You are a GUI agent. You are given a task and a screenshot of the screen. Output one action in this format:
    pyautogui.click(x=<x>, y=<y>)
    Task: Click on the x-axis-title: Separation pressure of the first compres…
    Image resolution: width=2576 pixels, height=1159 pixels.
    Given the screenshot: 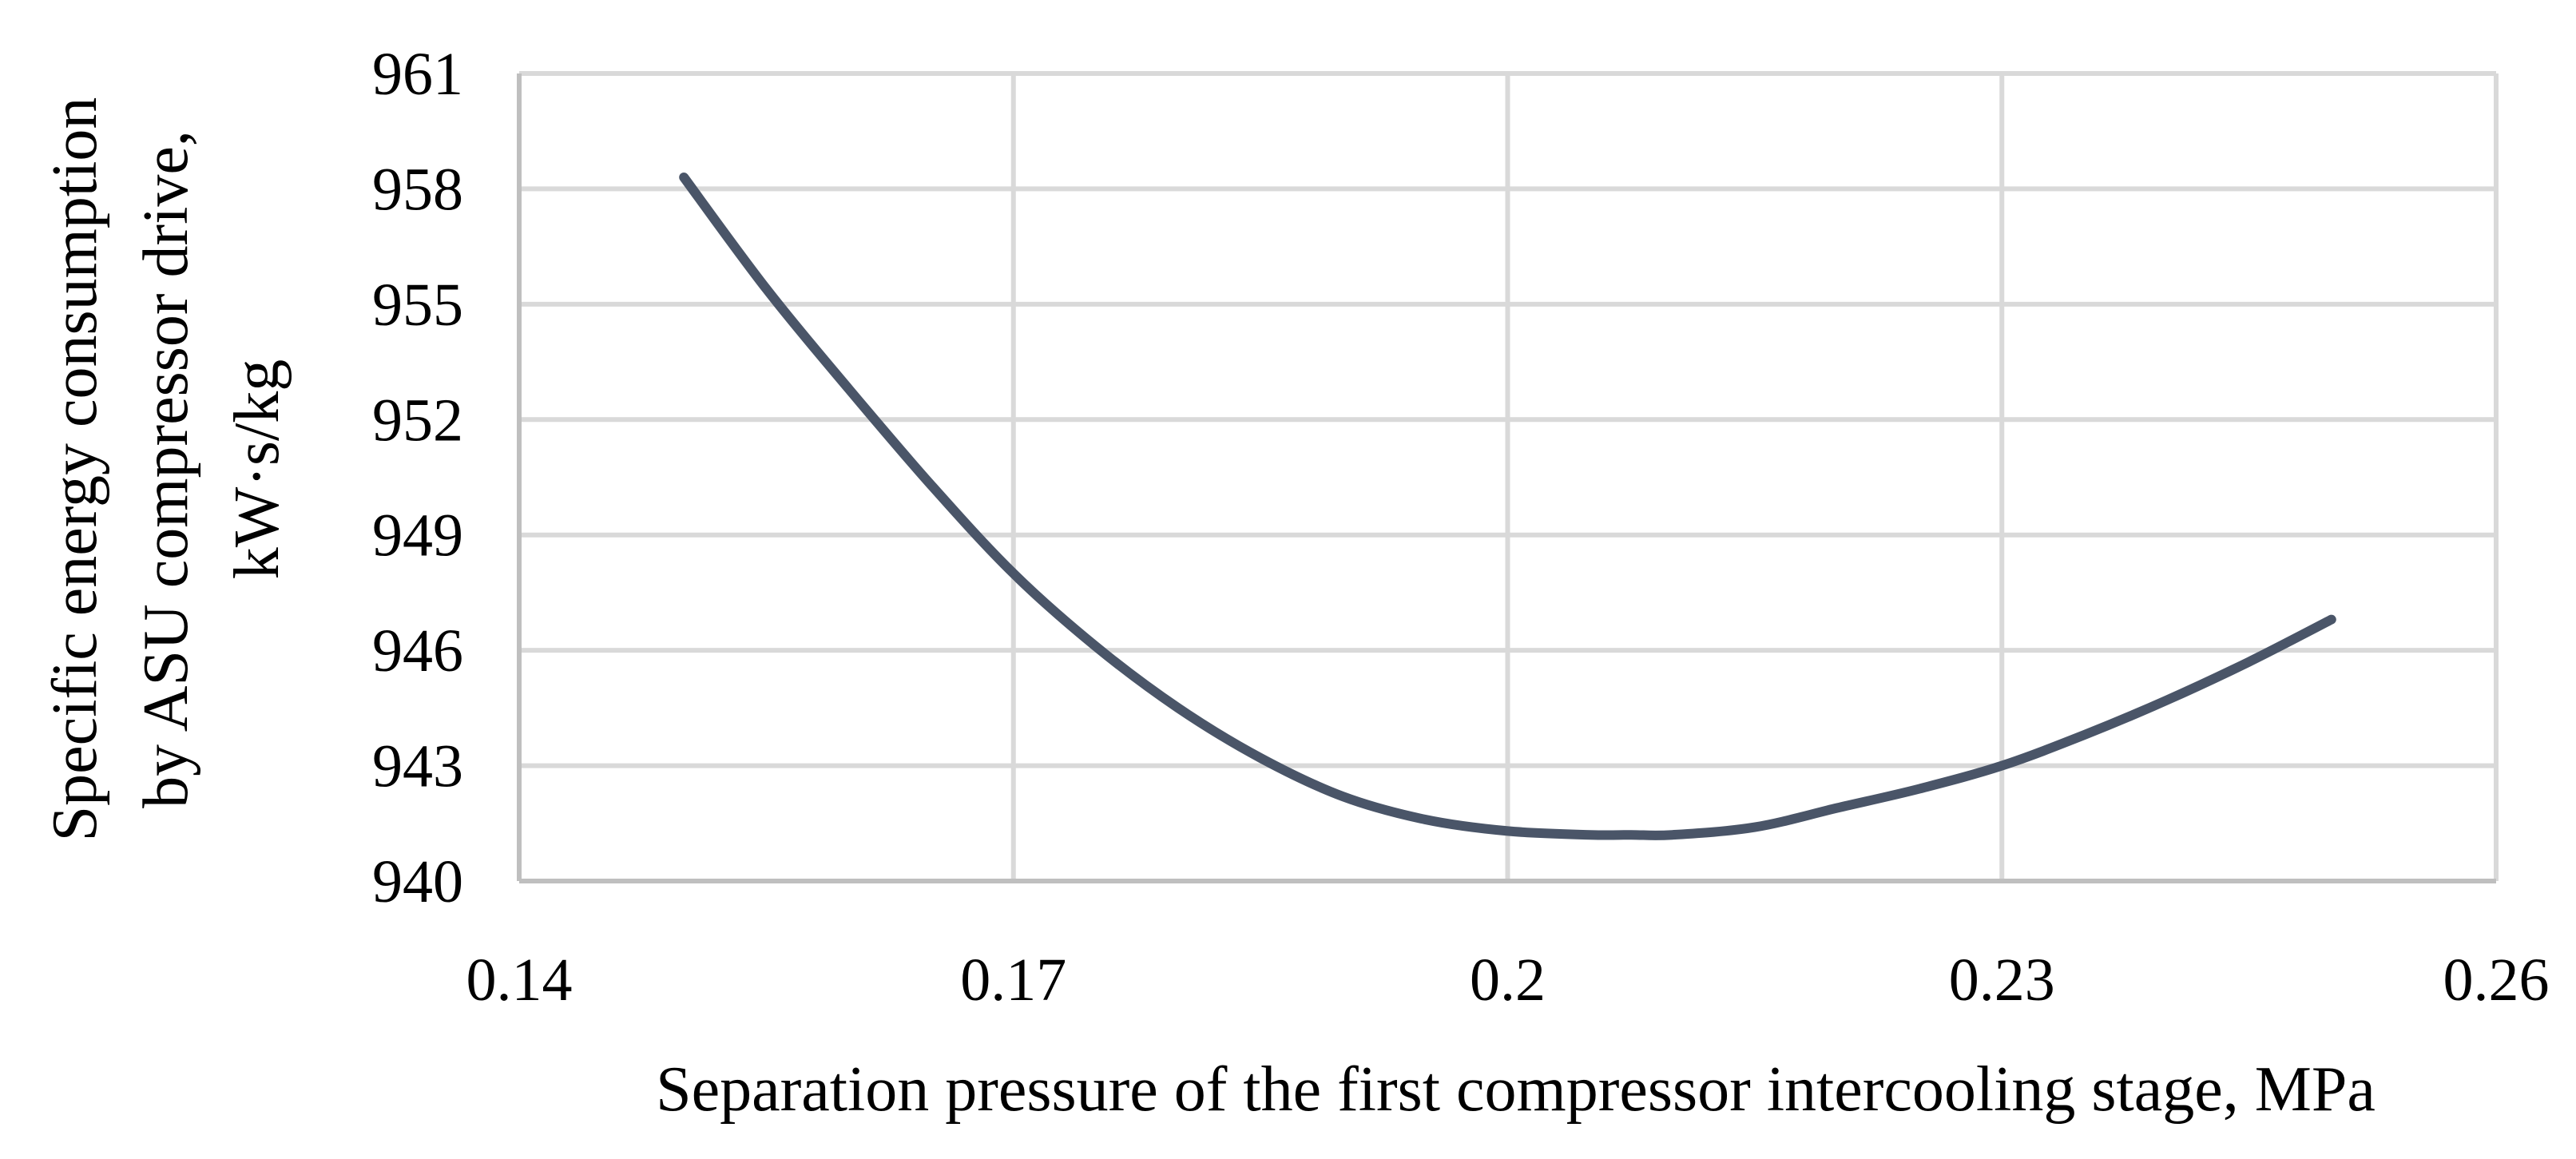 What is the action you would take?
    pyautogui.click(x=1516, y=1089)
    